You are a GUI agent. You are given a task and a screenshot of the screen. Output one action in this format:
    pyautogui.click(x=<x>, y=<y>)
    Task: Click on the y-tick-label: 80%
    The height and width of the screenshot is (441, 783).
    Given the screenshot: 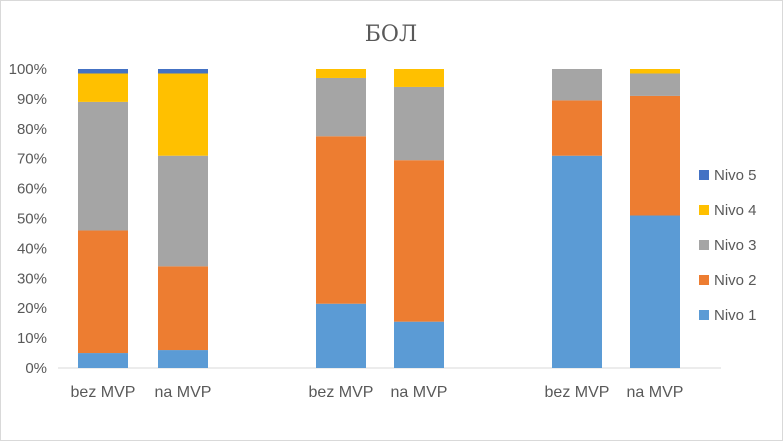 What is the action you would take?
    pyautogui.click(x=32, y=129)
    